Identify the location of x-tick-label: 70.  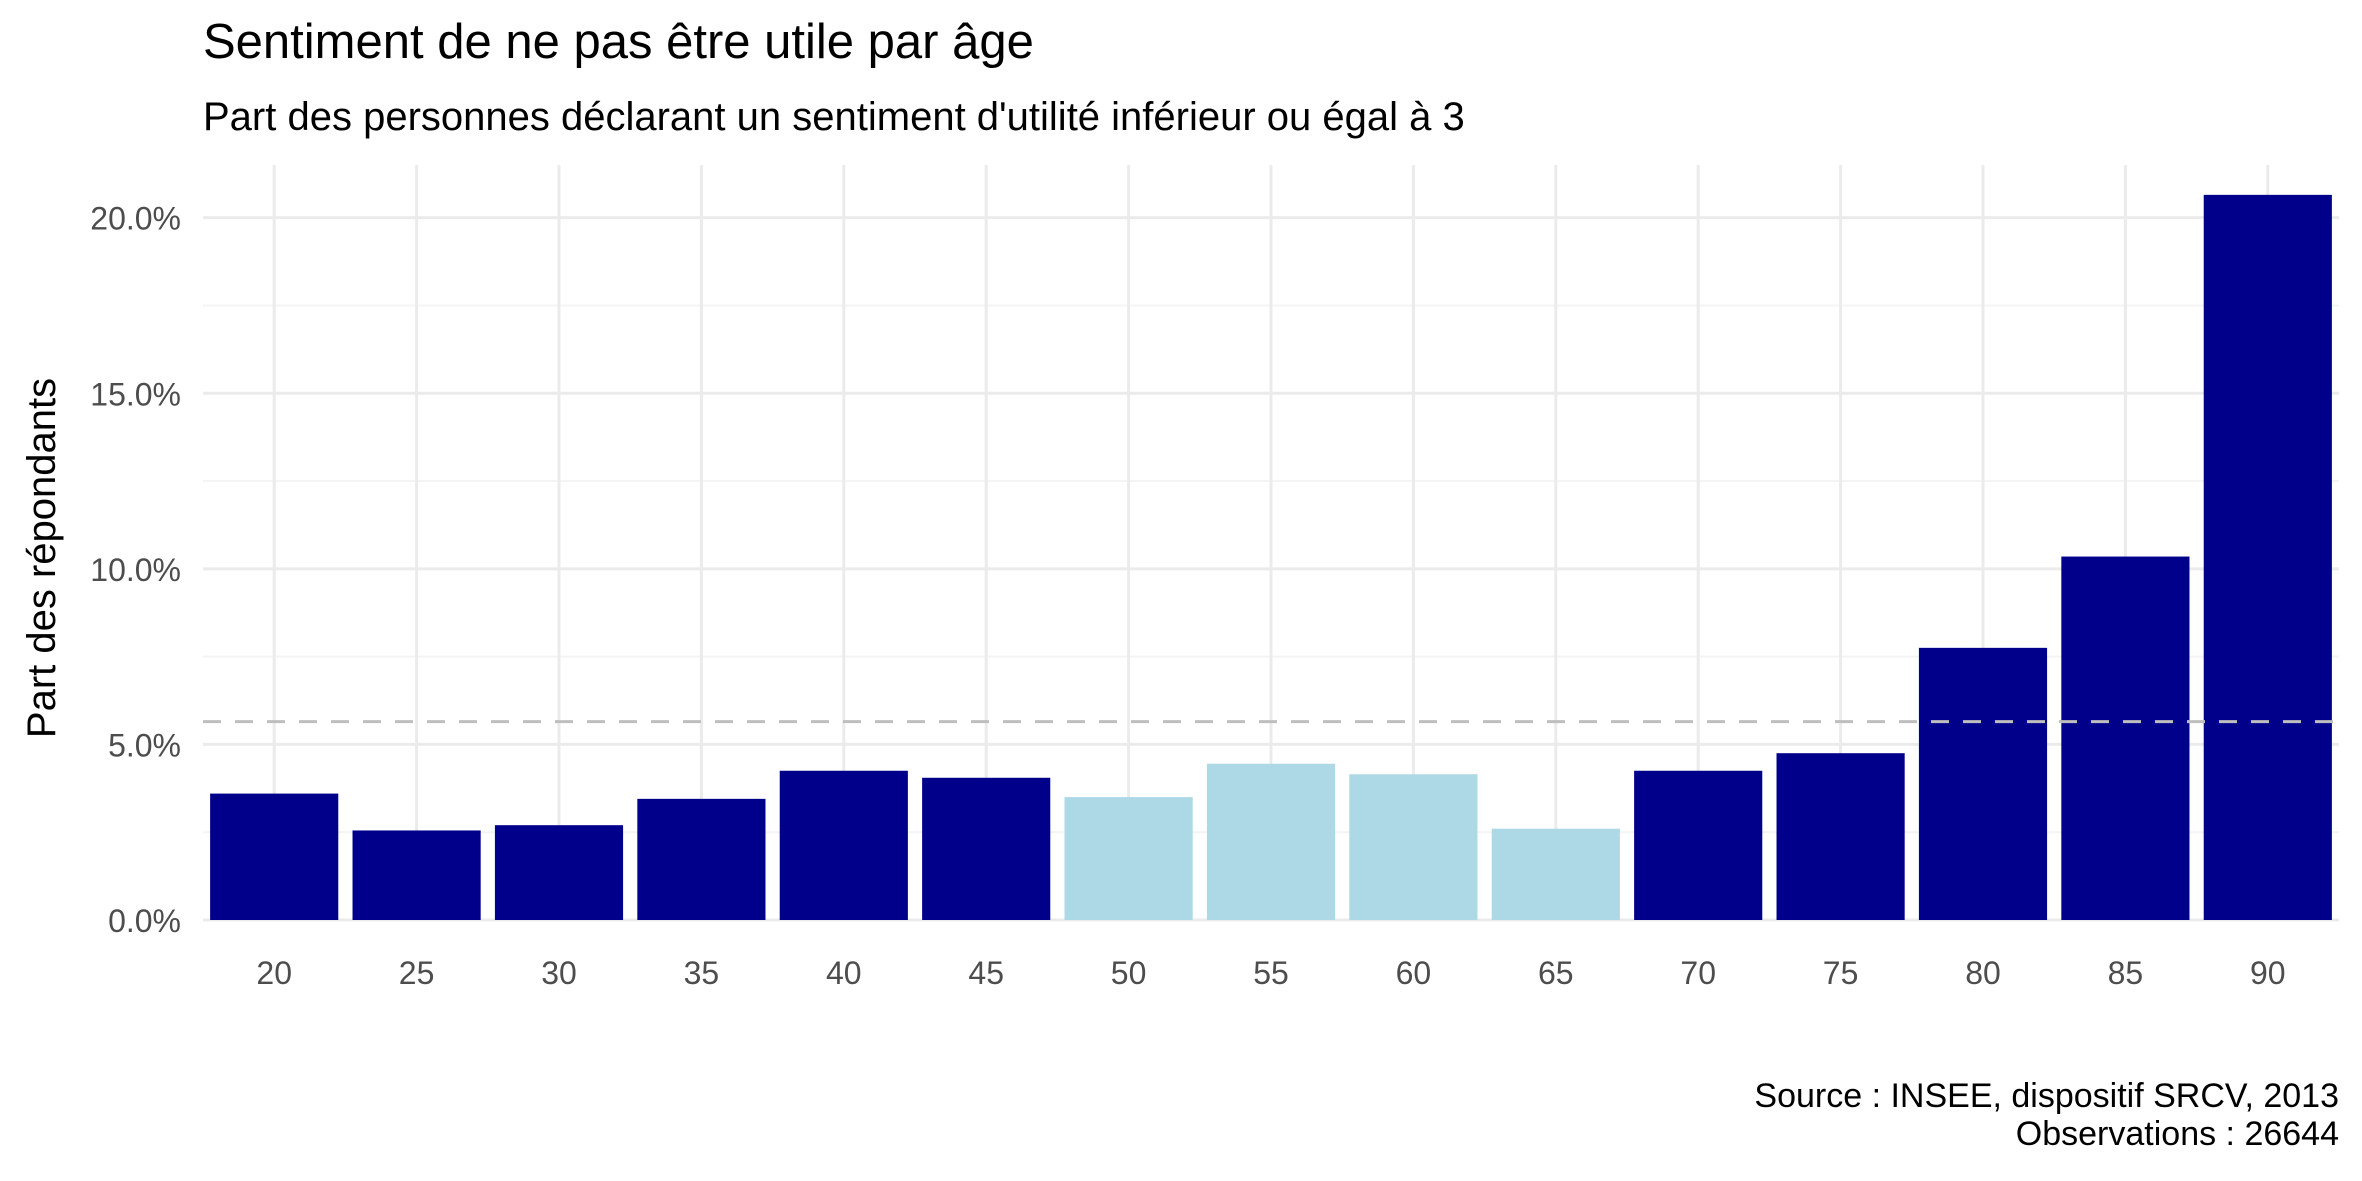
(1698, 973).